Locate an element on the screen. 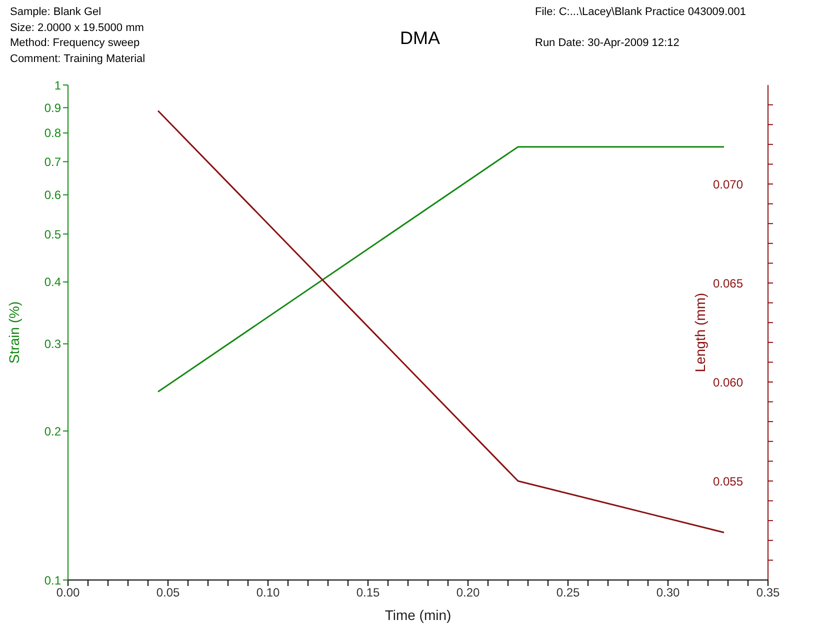  y2-tick-label: 0.055 is located at coordinates (728, 481).